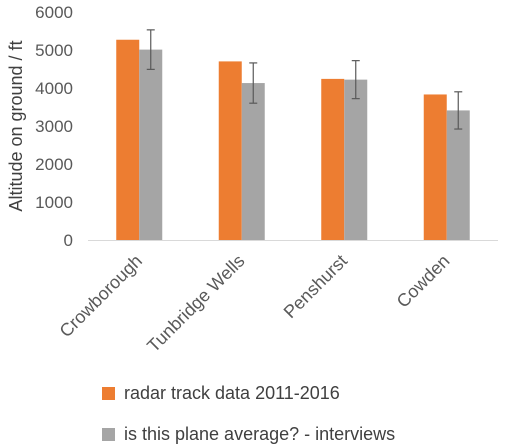 The height and width of the screenshot is (448, 511). Describe the element at coordinates (232, 393) in the screenshot. I see `legend-label-radar: radar track data 2011-2016` at that location.